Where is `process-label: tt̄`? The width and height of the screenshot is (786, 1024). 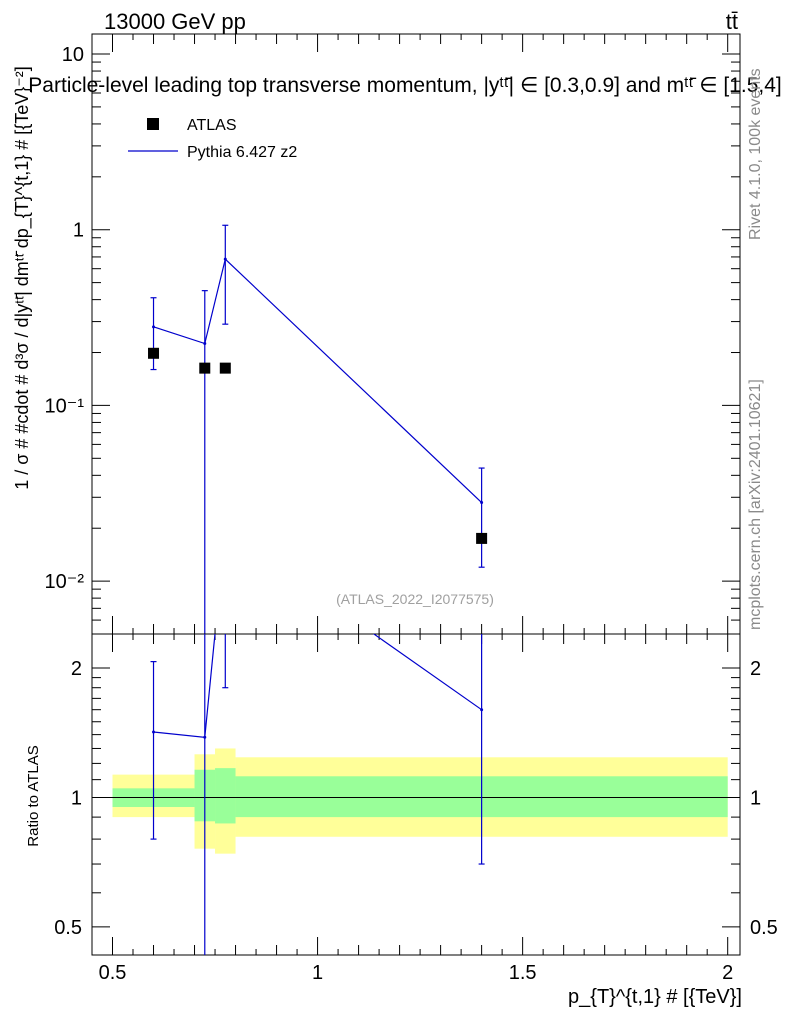
process-label: tt̄ is located at coordinates (732, 21).